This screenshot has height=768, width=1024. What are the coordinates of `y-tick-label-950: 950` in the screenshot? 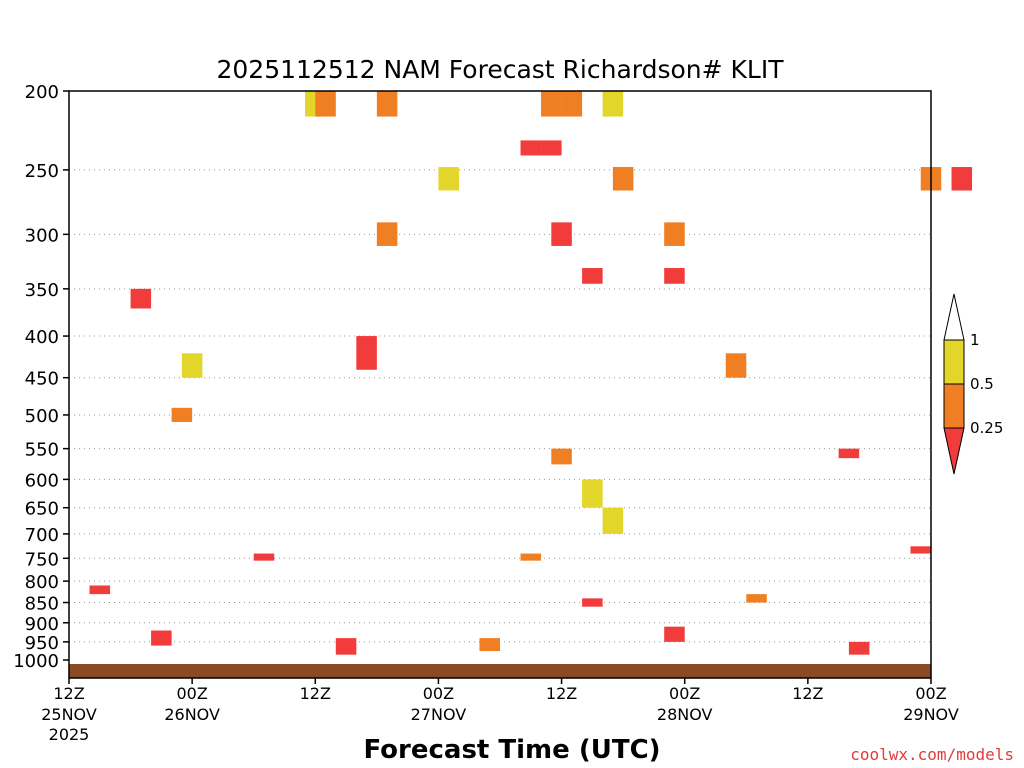 It's located at (42, 643).